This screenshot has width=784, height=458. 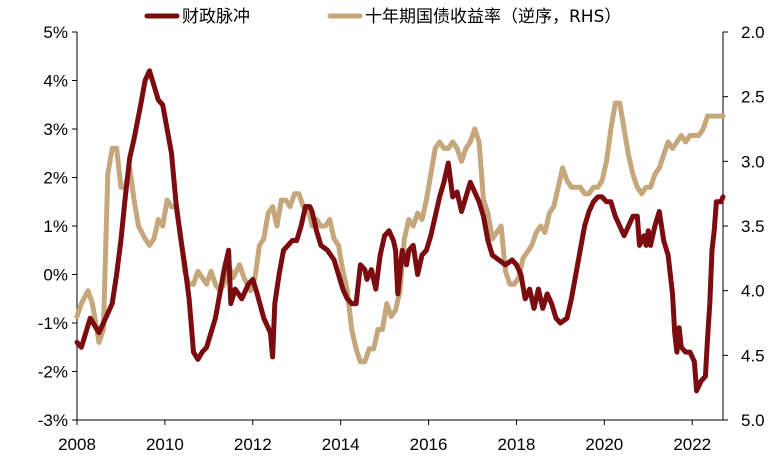 I want to click on left-tick-label: -3%, so click(x=53, y=420).